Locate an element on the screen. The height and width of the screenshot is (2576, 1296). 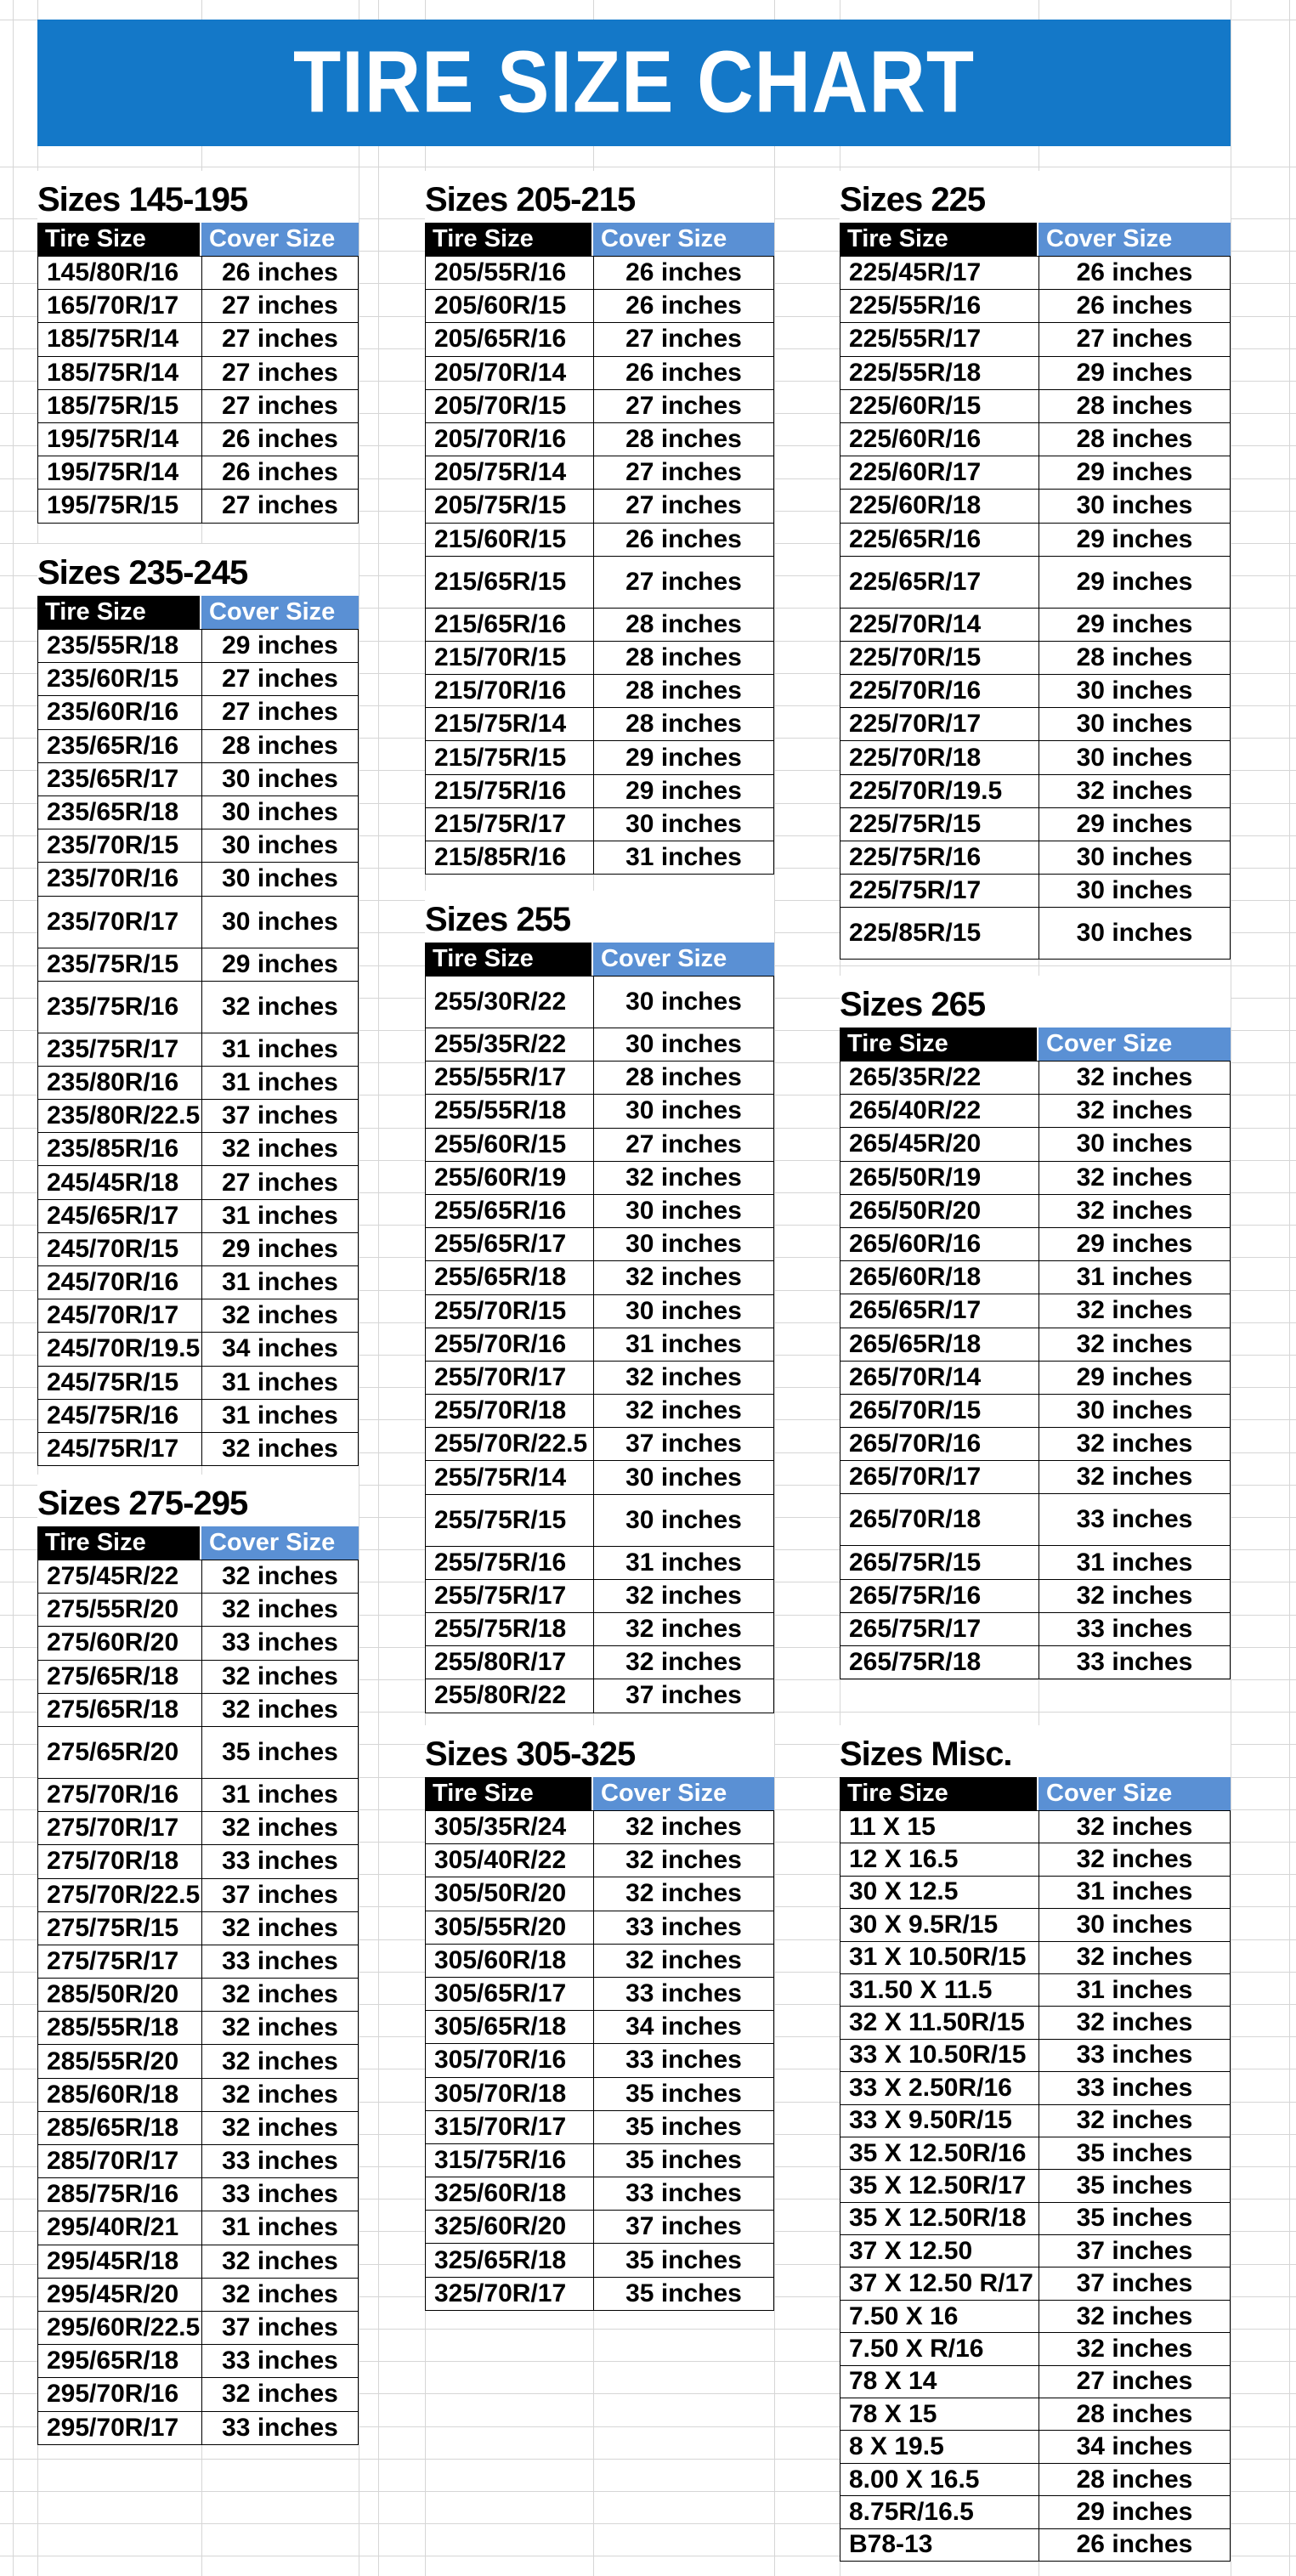
table-row: 235/80R/22.5 37 inches is located at coordinates (198, 1116).